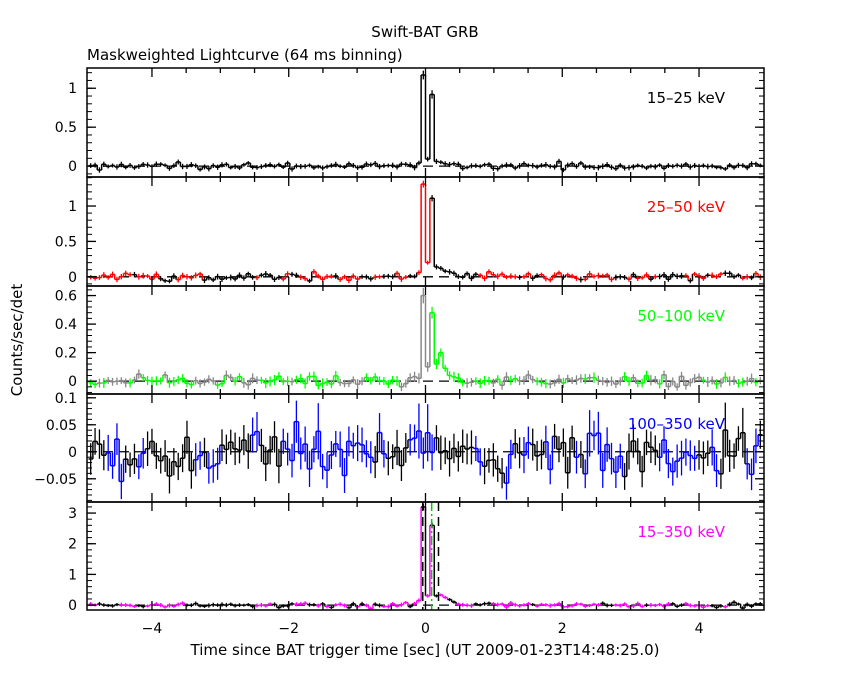  Describe the element at coordinates (288, 629) in the screenshot. I see `x-tick-label: −2` at that location.